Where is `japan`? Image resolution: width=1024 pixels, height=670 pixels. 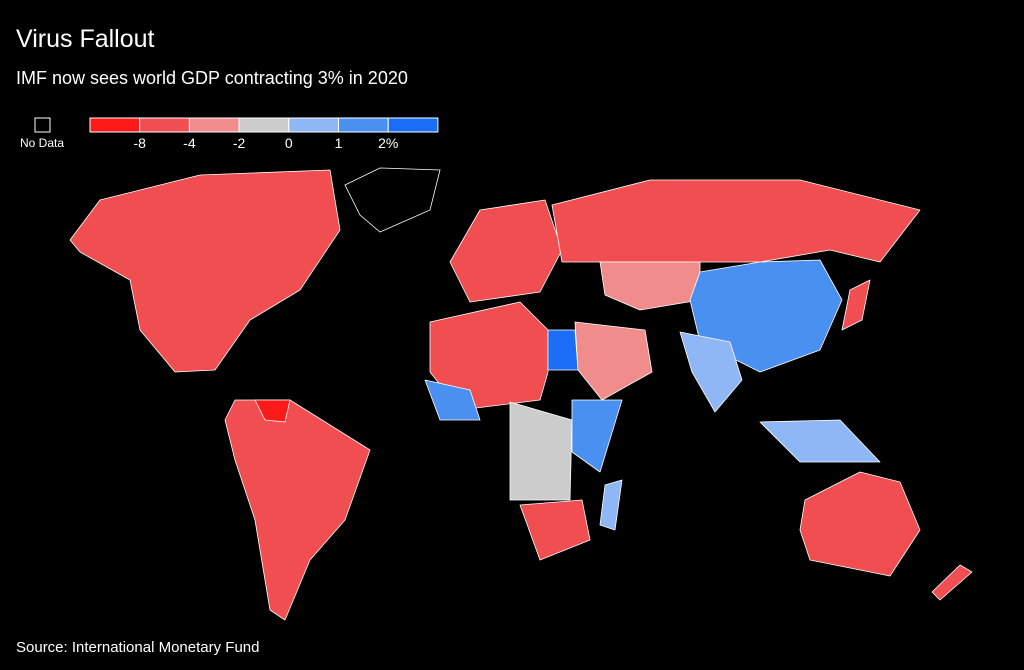 japan is located at coordinates (856, 305).